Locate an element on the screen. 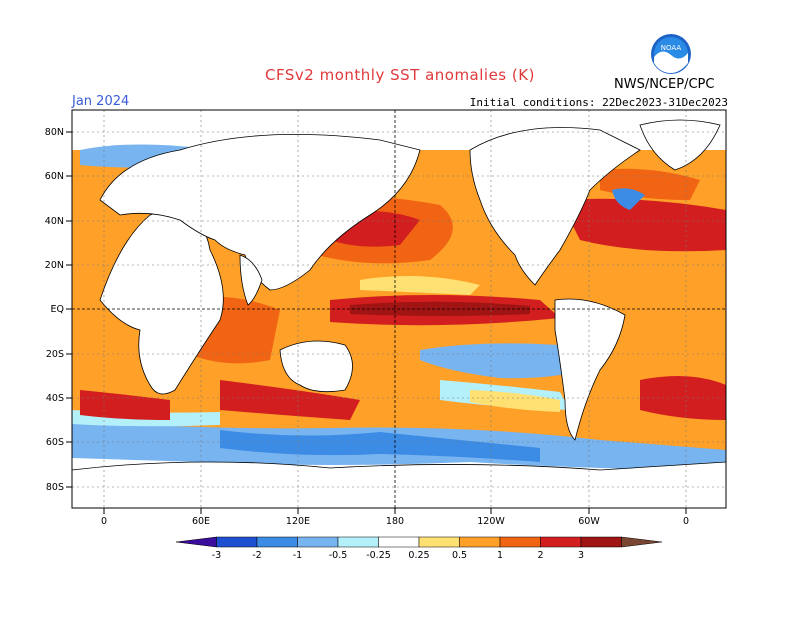  colorbar-tick-label: 0.25 is located at coordinates (418, 555).